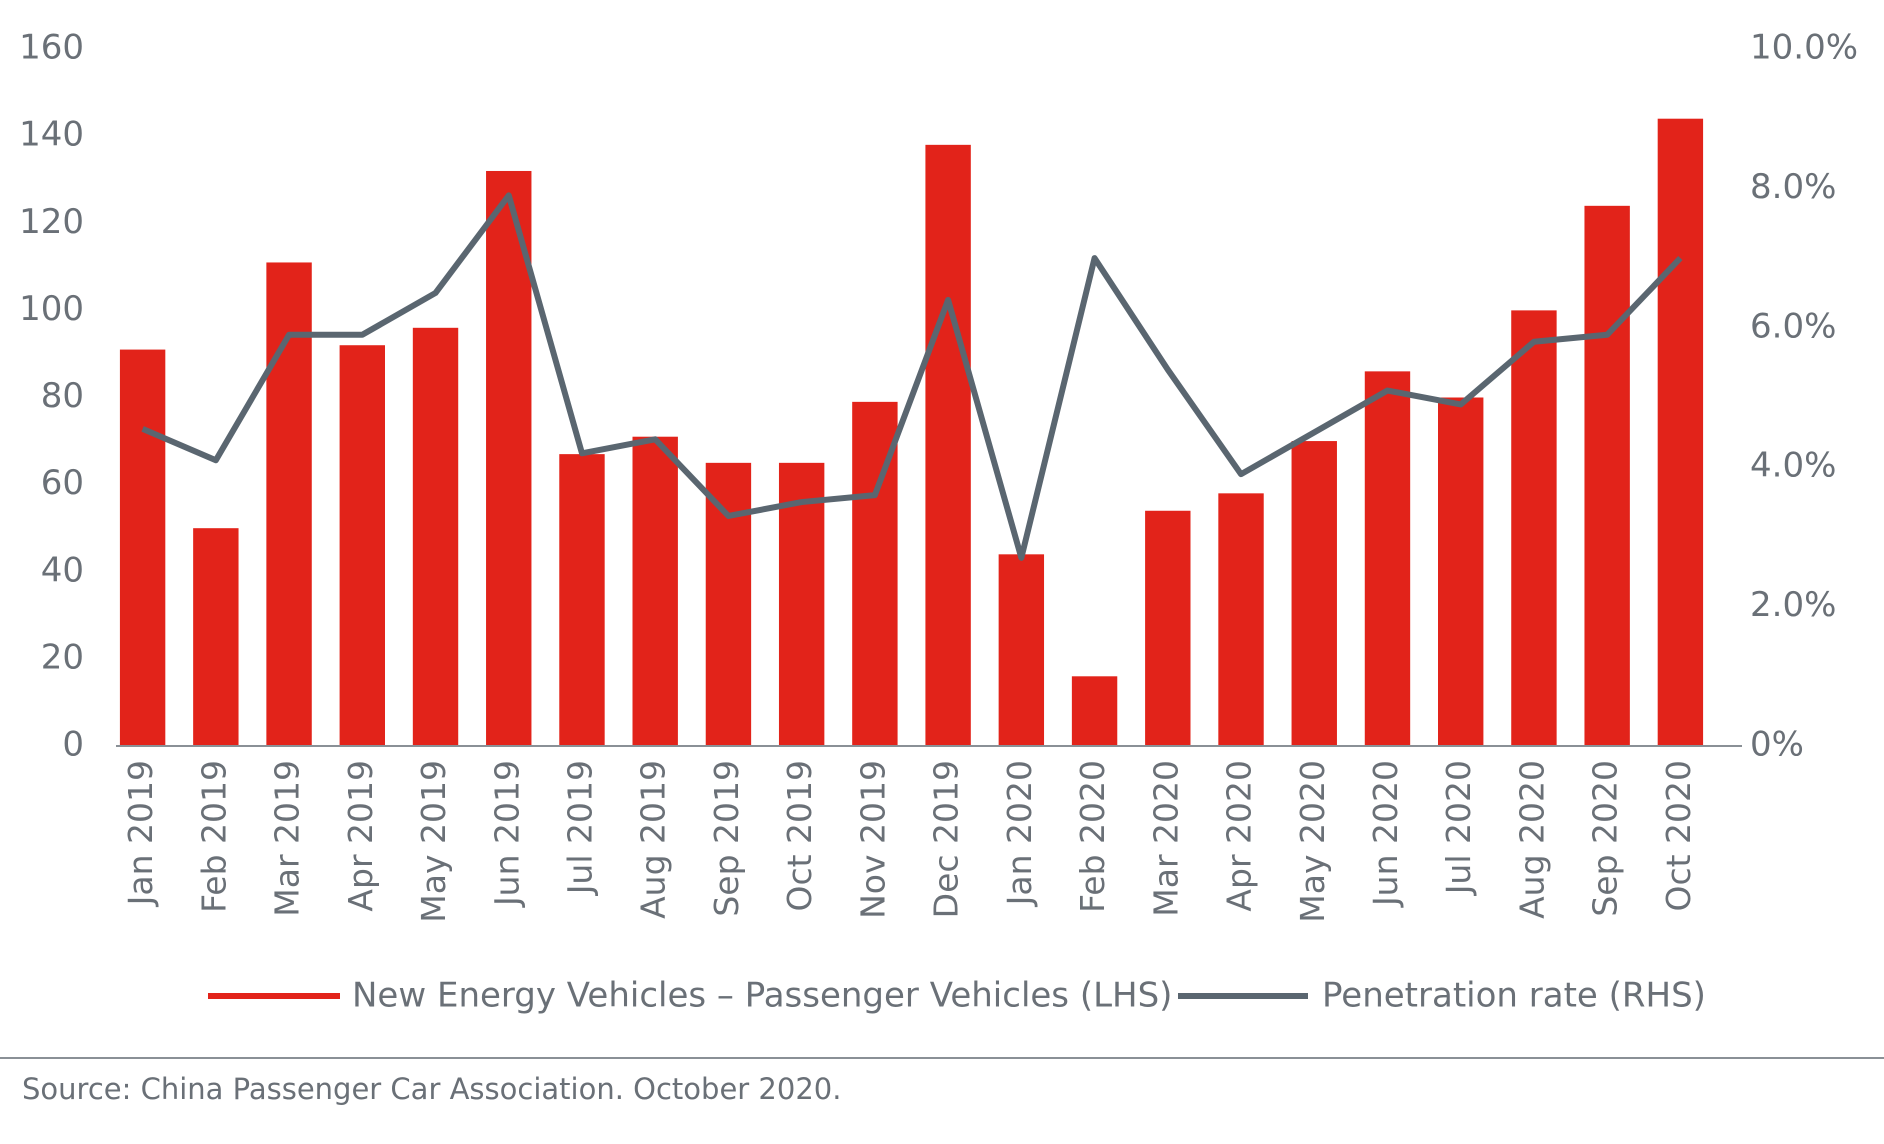  Describe the element at coordinates (62, 657) in the screenshot. I see `y-tick-label: 20` at that location.